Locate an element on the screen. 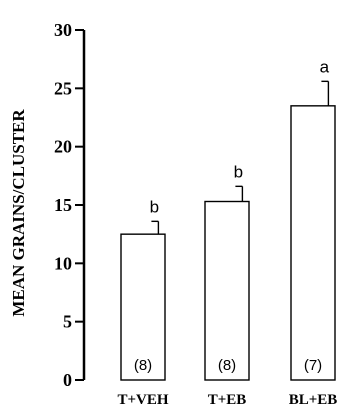  category-labels: T+VEH T+EB BL+EB is located at coordinates (227, 400).